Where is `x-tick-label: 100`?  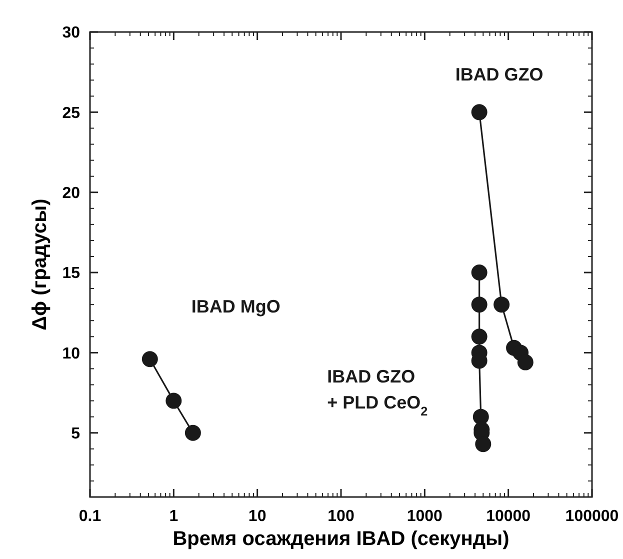 x-tick-label: 100 is located at coordinates (341, 516).